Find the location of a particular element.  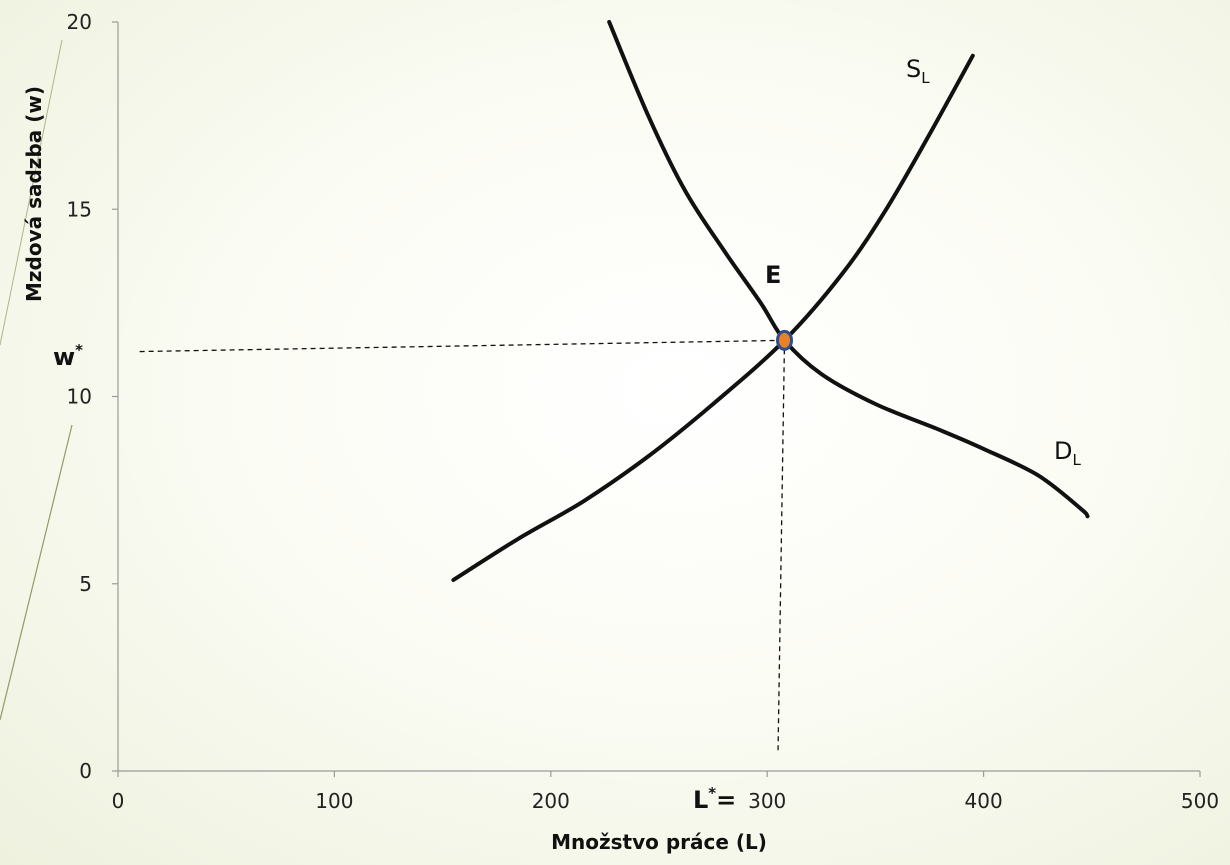

w-star-label: w* is located at coordinates (68, 356).